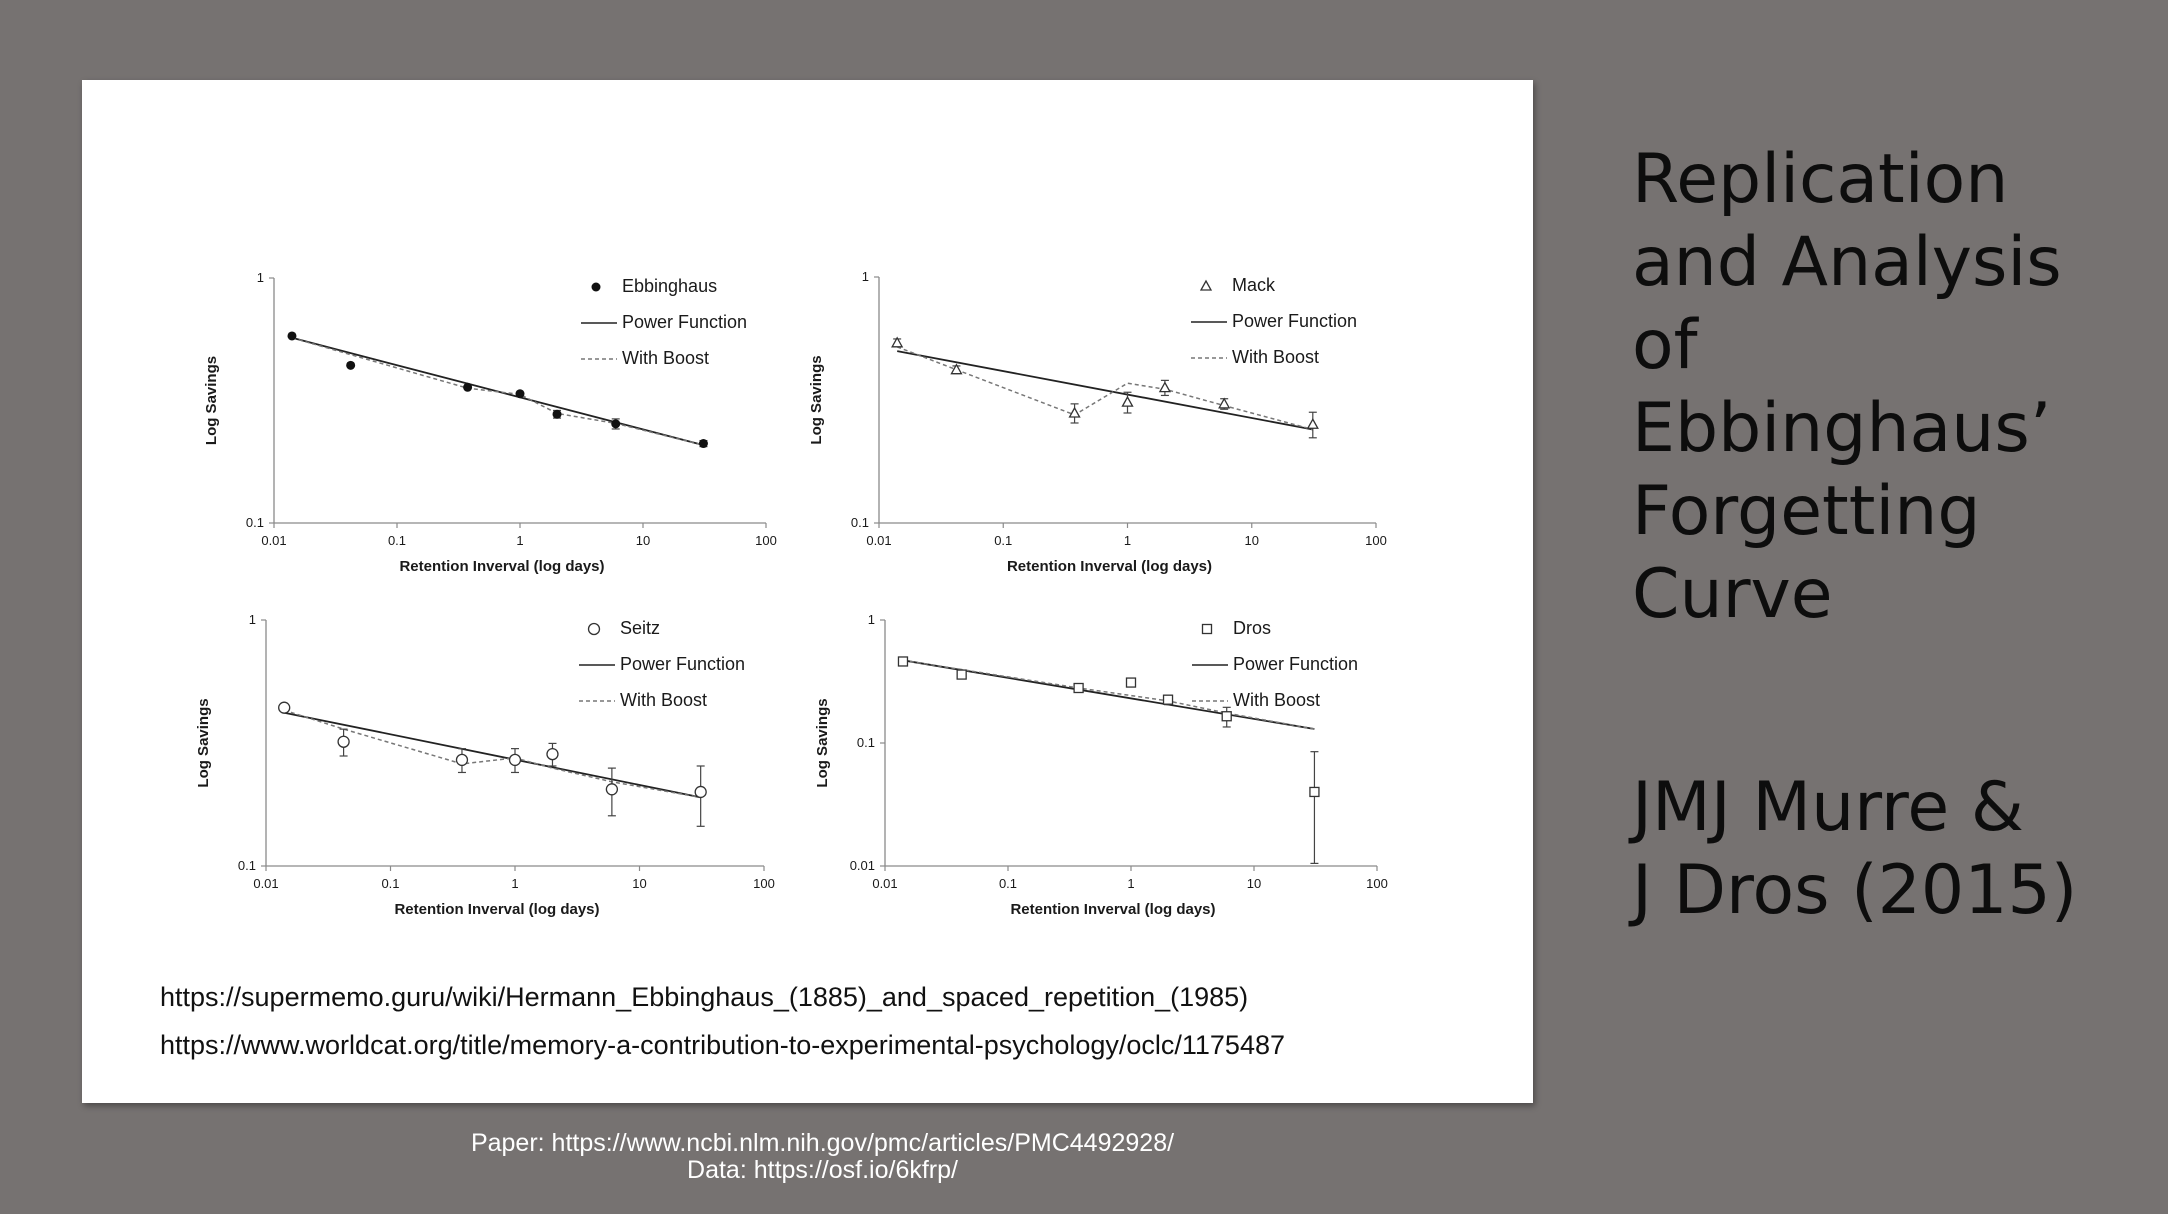 The width and height of the screenshot is (2168, 1214). Describe the element at coordinates (1842, 428) in the screenshot. I see `title-line: Ebbinghaus’` at that location.